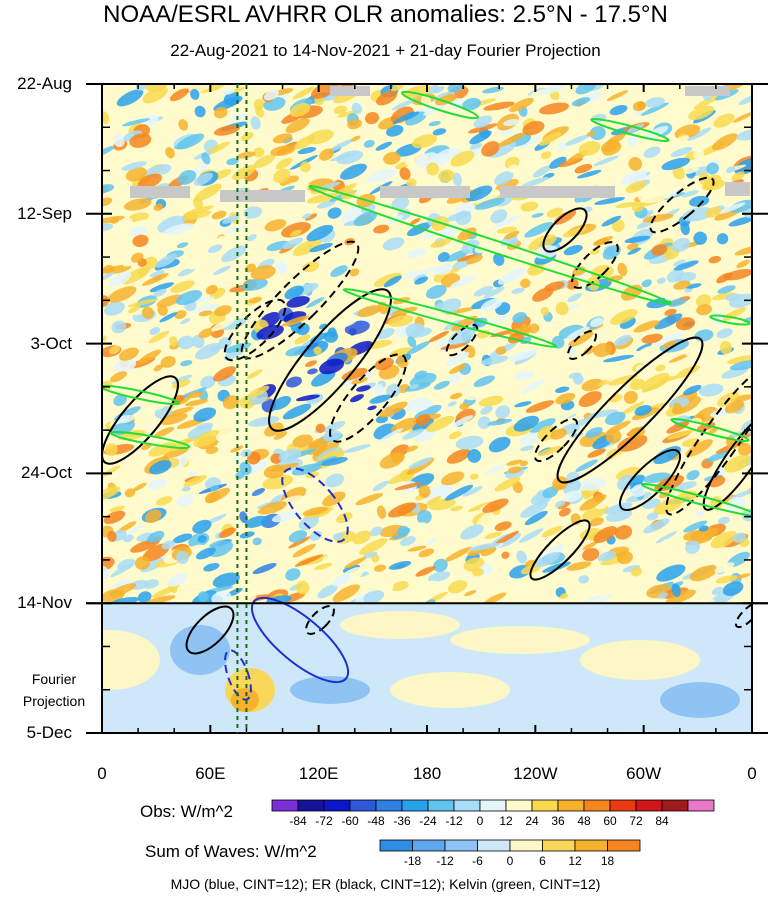 The height and width of the screenshot is (899, 771). Describe the element at coordinates (376, 821) in the screenshot. I see `obs-colorbar-level-label: -48` at that location.